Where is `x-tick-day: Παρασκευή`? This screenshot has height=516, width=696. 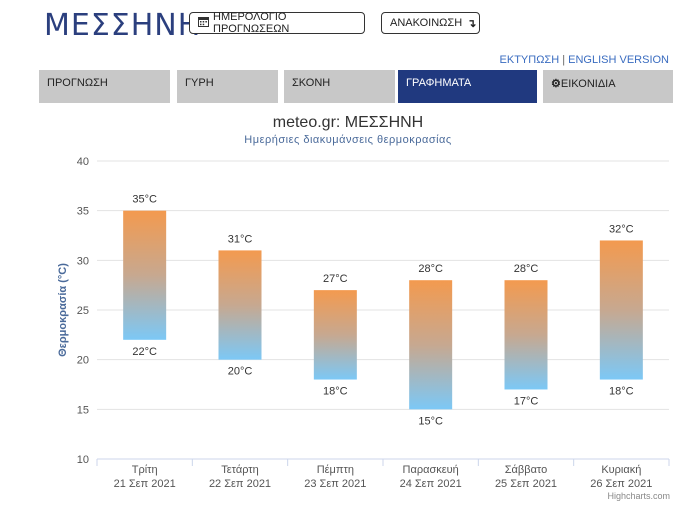
x-tick-day: Παρασκευή is located at coordinates (431, 470).